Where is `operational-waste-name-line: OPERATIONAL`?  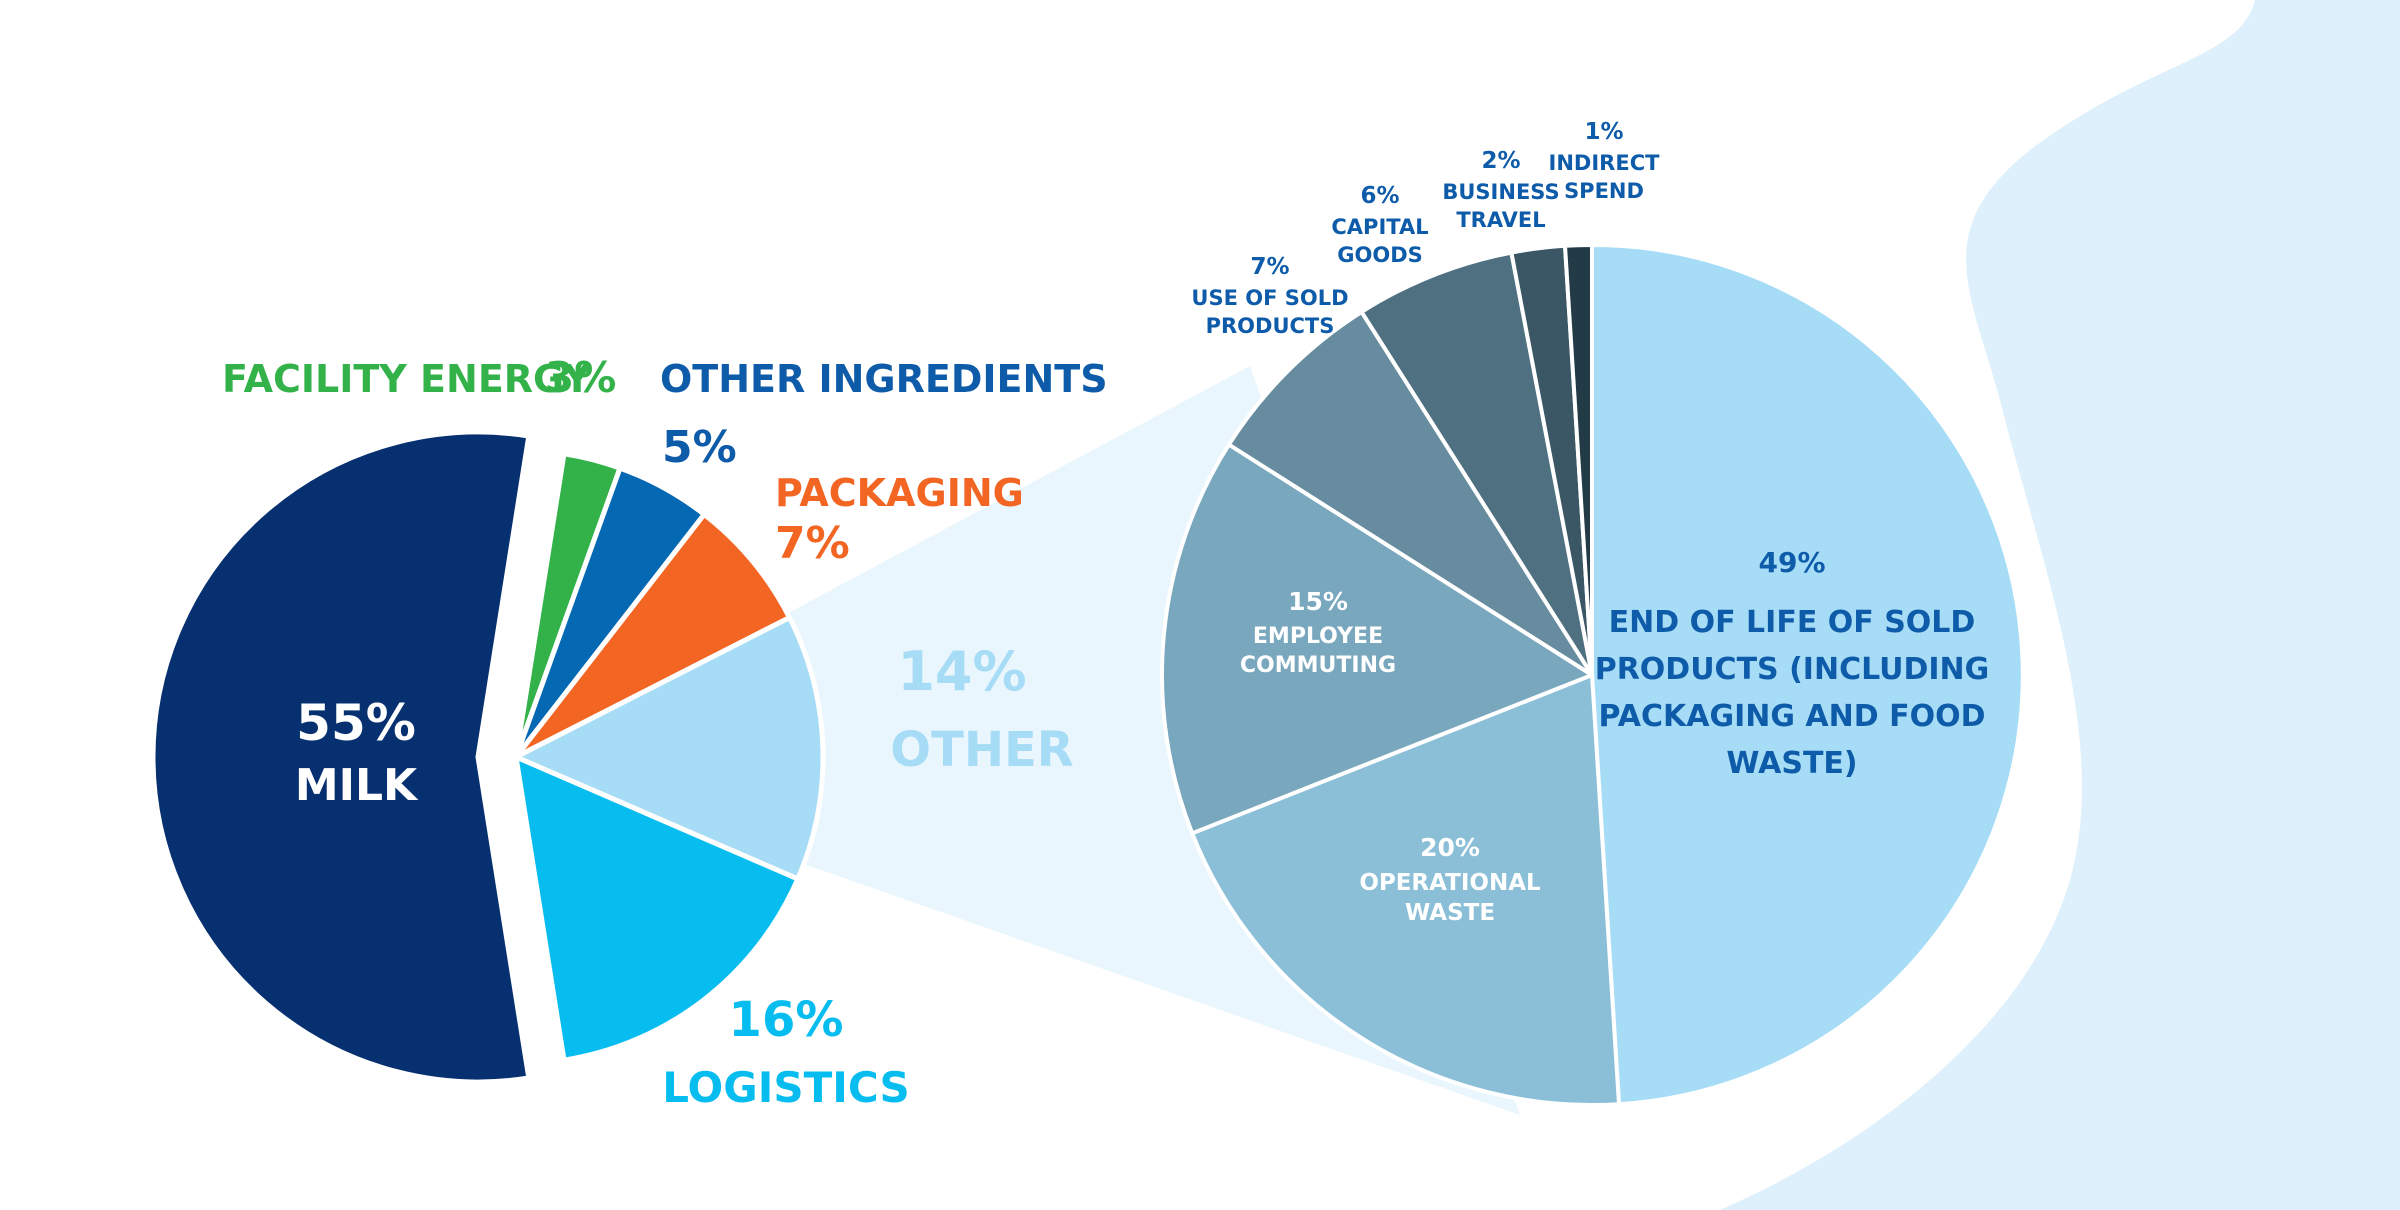
operational-waste-name-line: OPERATIONAL is located at coordinates (1450, 883).